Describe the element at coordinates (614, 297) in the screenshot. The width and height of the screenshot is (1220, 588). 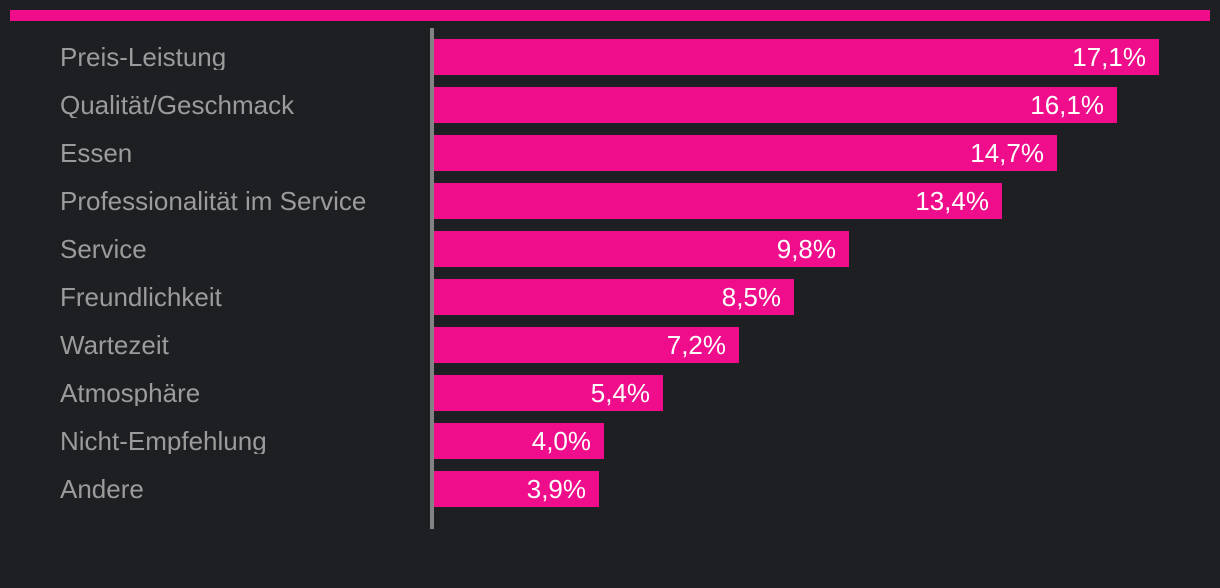
I see `bar: 8,5%` at that location.